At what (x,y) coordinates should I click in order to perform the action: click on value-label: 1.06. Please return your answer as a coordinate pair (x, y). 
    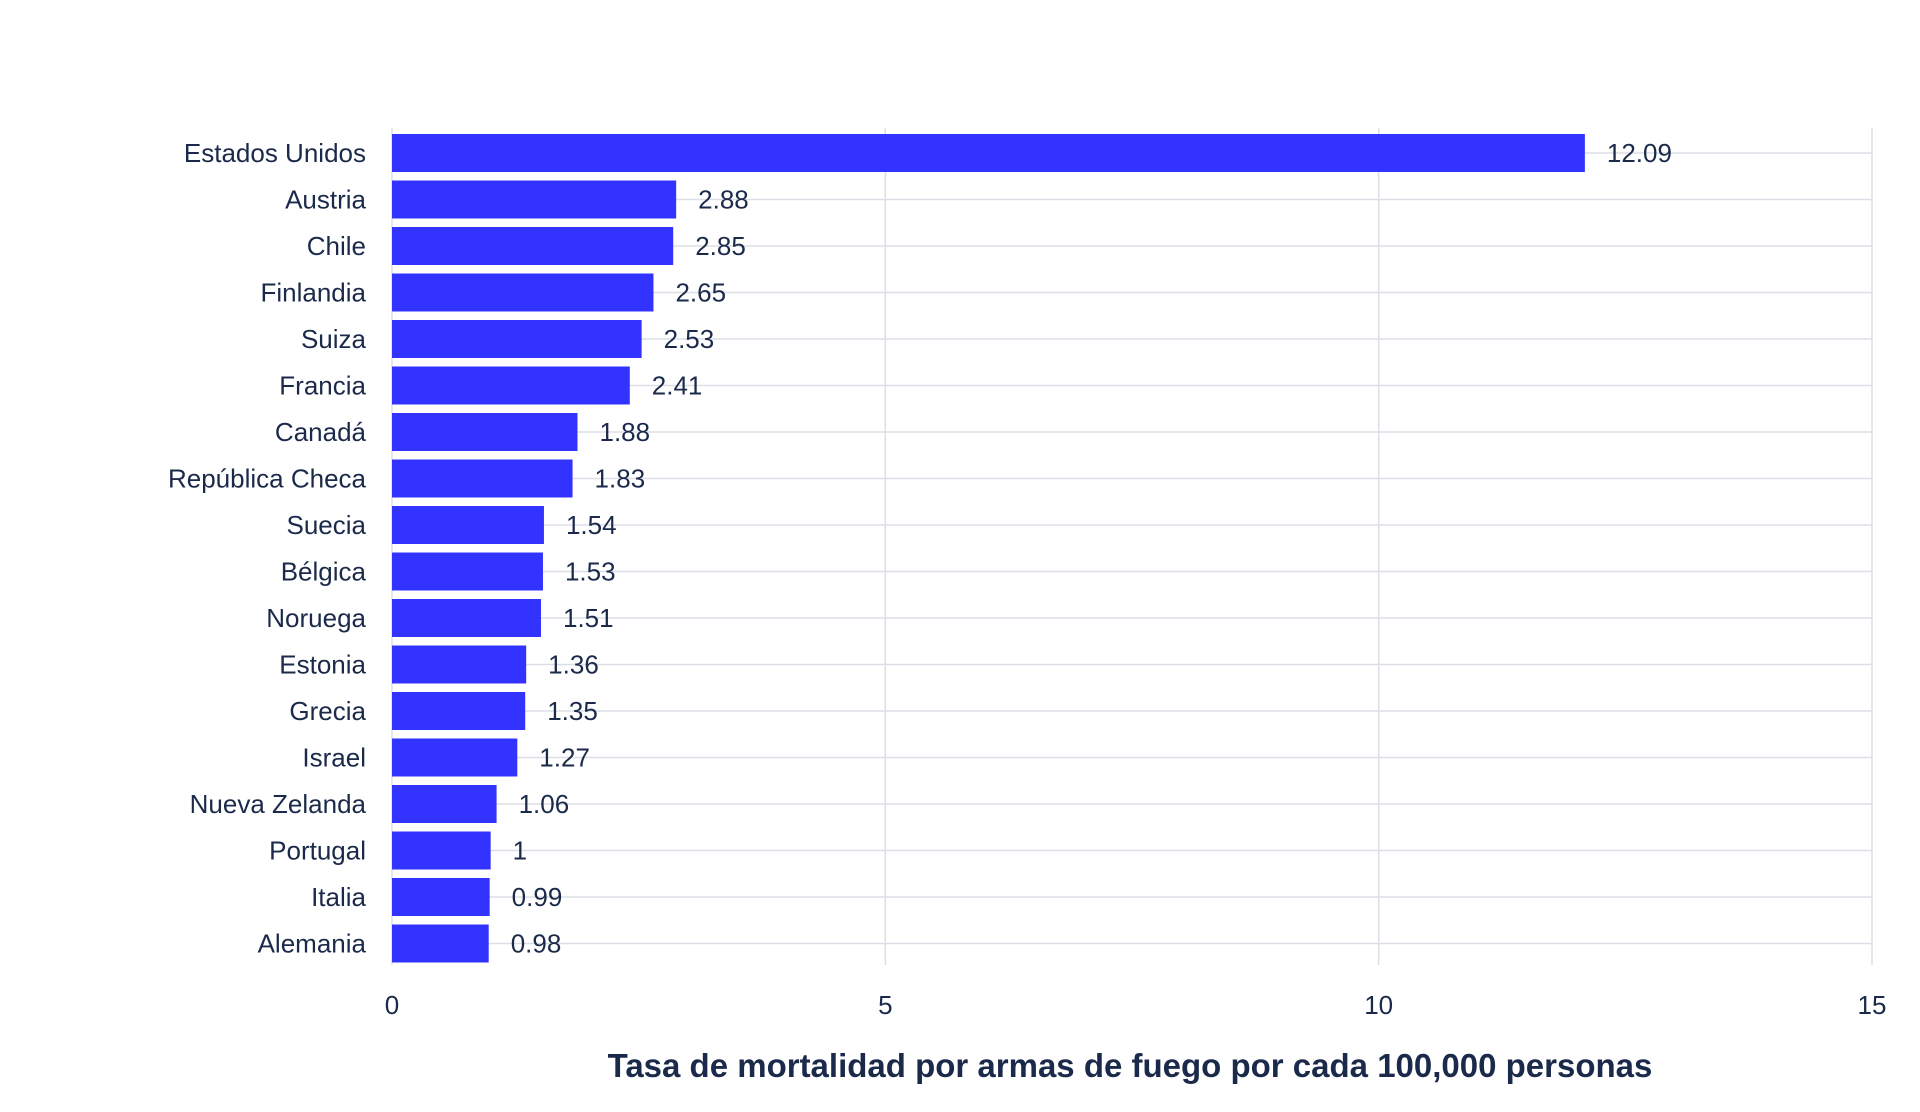
    Looking at the image, I should click on (544, 804).